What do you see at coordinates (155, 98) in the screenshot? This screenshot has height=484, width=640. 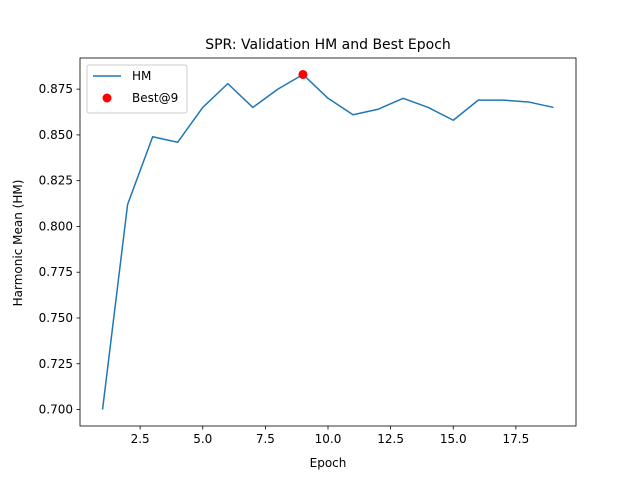 I see `legend-label-best: Best@9` at bounding box center [155, 98].